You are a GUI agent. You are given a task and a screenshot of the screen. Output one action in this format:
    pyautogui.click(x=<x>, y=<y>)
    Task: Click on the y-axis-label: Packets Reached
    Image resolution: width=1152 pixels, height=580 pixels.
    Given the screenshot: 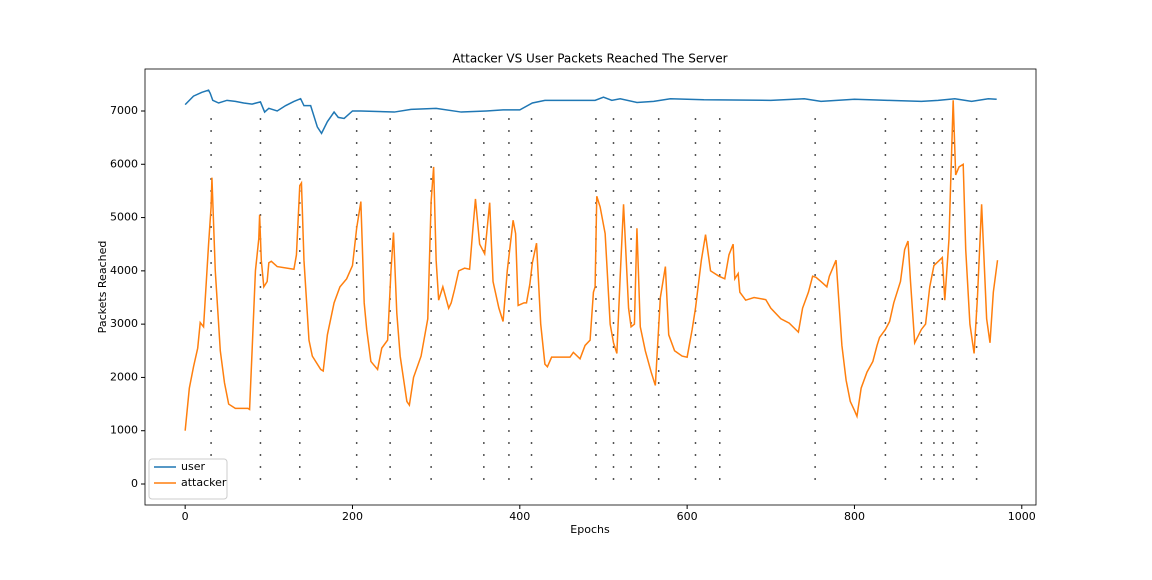 What is the action you would take?
    pyautogui.click(x=102, y=287)
    